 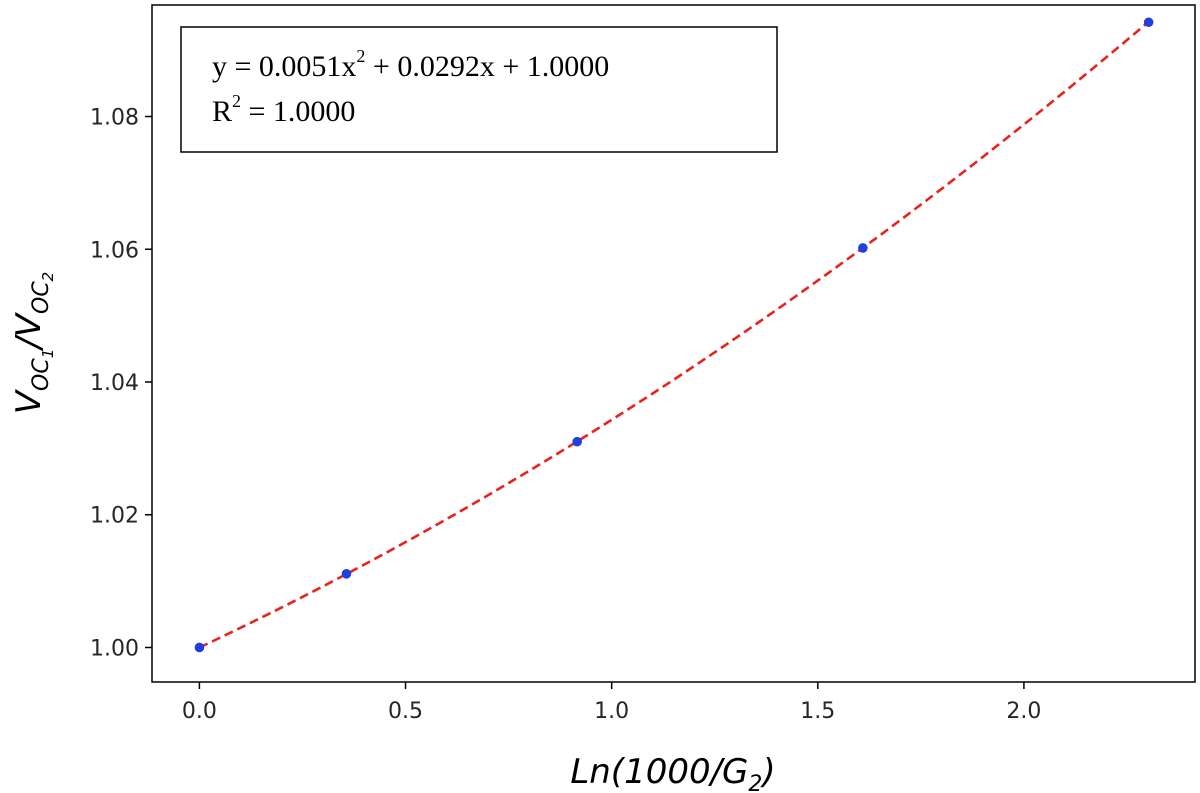 I want to click on r-squared-line: R2 = 1.0000, so click(x=283, y=109).